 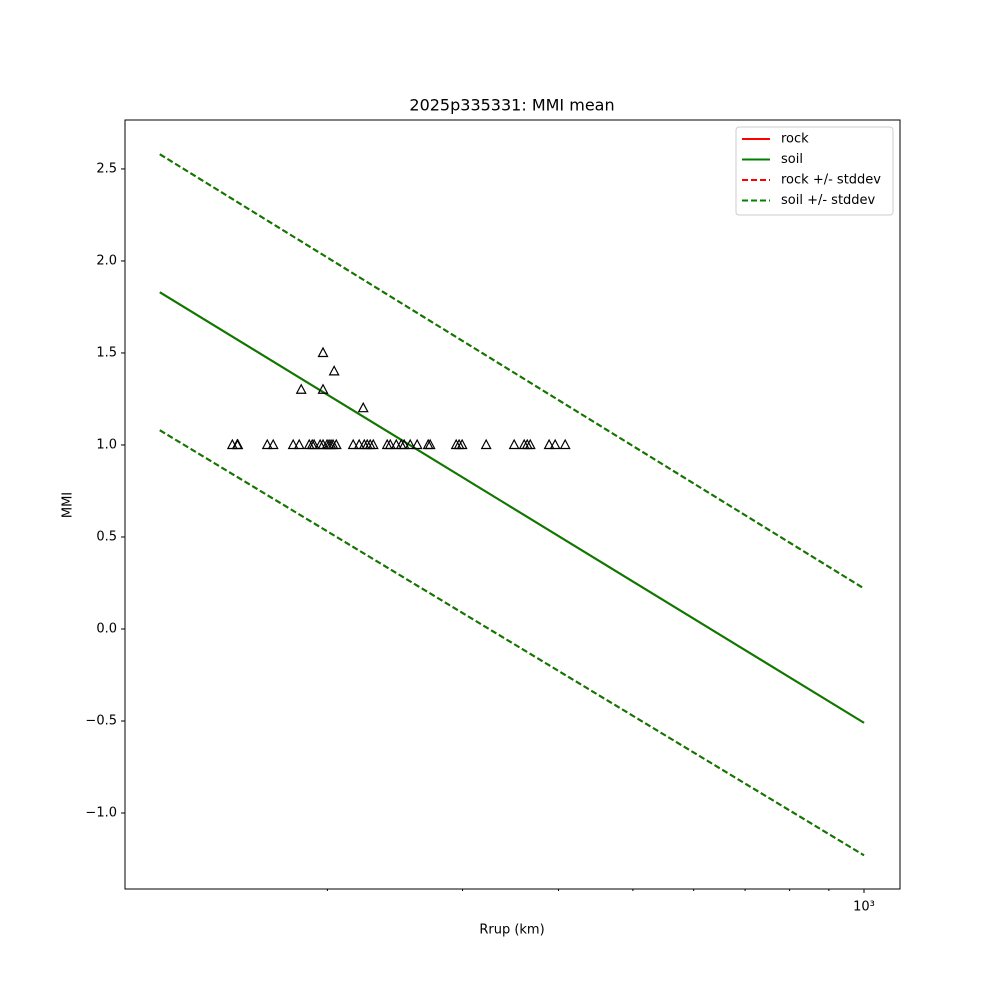 I want to click on y-tick-label: −0.5, so click(x=101, y=720).